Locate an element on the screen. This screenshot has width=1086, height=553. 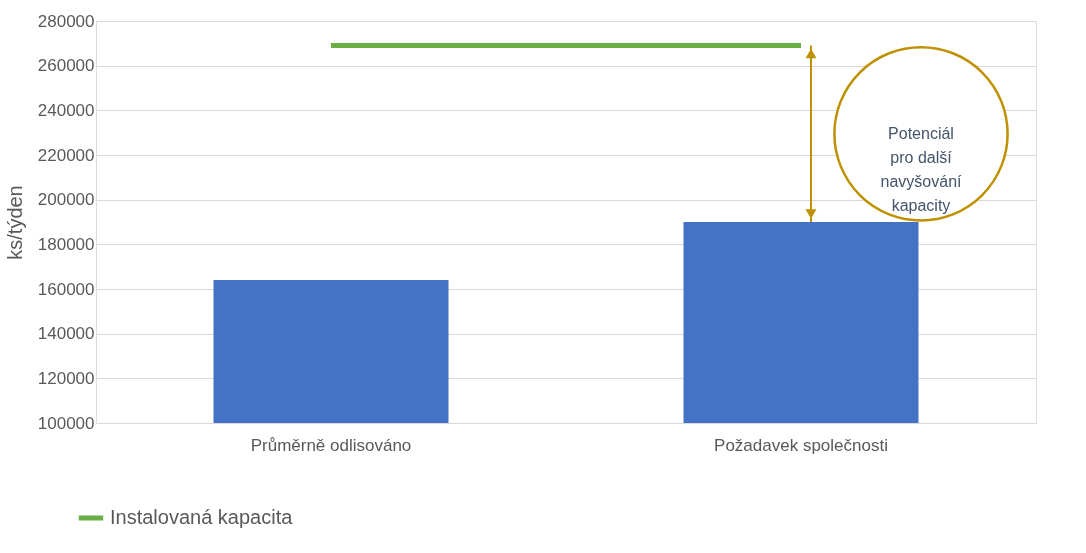
y-tick-label: 160000 is located at coordinates (66, 289).